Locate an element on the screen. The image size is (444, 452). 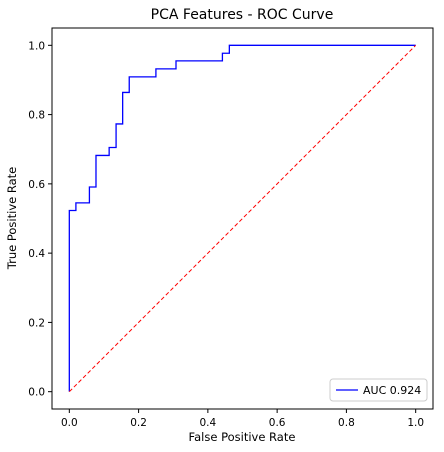
legend-box is located at coordinates (378, 390).